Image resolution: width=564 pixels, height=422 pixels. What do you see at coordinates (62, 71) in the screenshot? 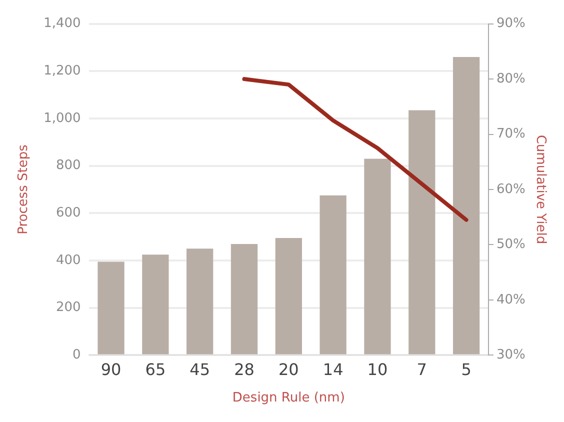
I see `y-tick-label: 1,200` at bounding box center [62, 71].